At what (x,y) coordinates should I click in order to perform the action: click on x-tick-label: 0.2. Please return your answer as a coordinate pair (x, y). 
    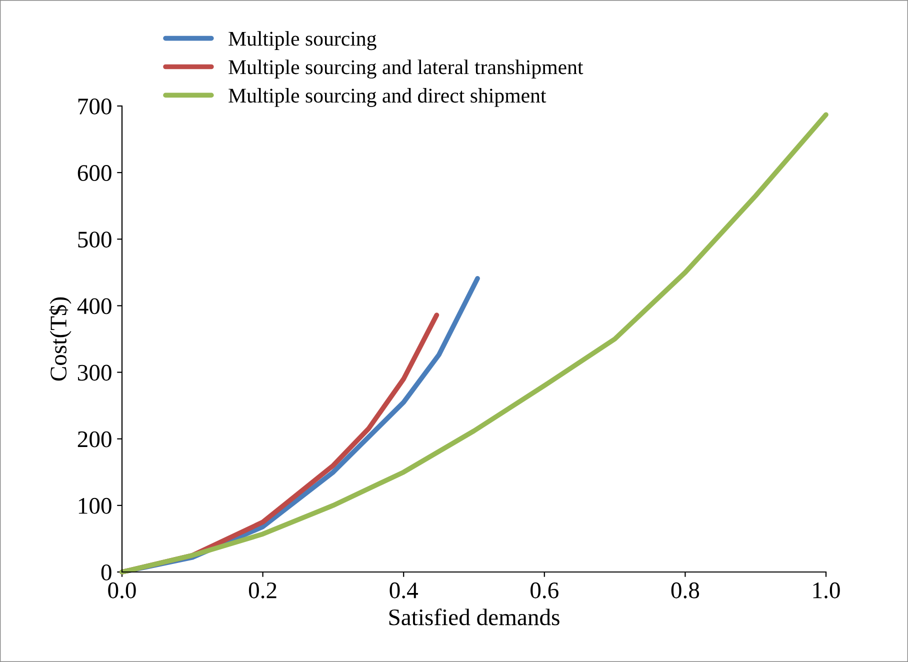
    Looking at the image, I should click on (262, 590).